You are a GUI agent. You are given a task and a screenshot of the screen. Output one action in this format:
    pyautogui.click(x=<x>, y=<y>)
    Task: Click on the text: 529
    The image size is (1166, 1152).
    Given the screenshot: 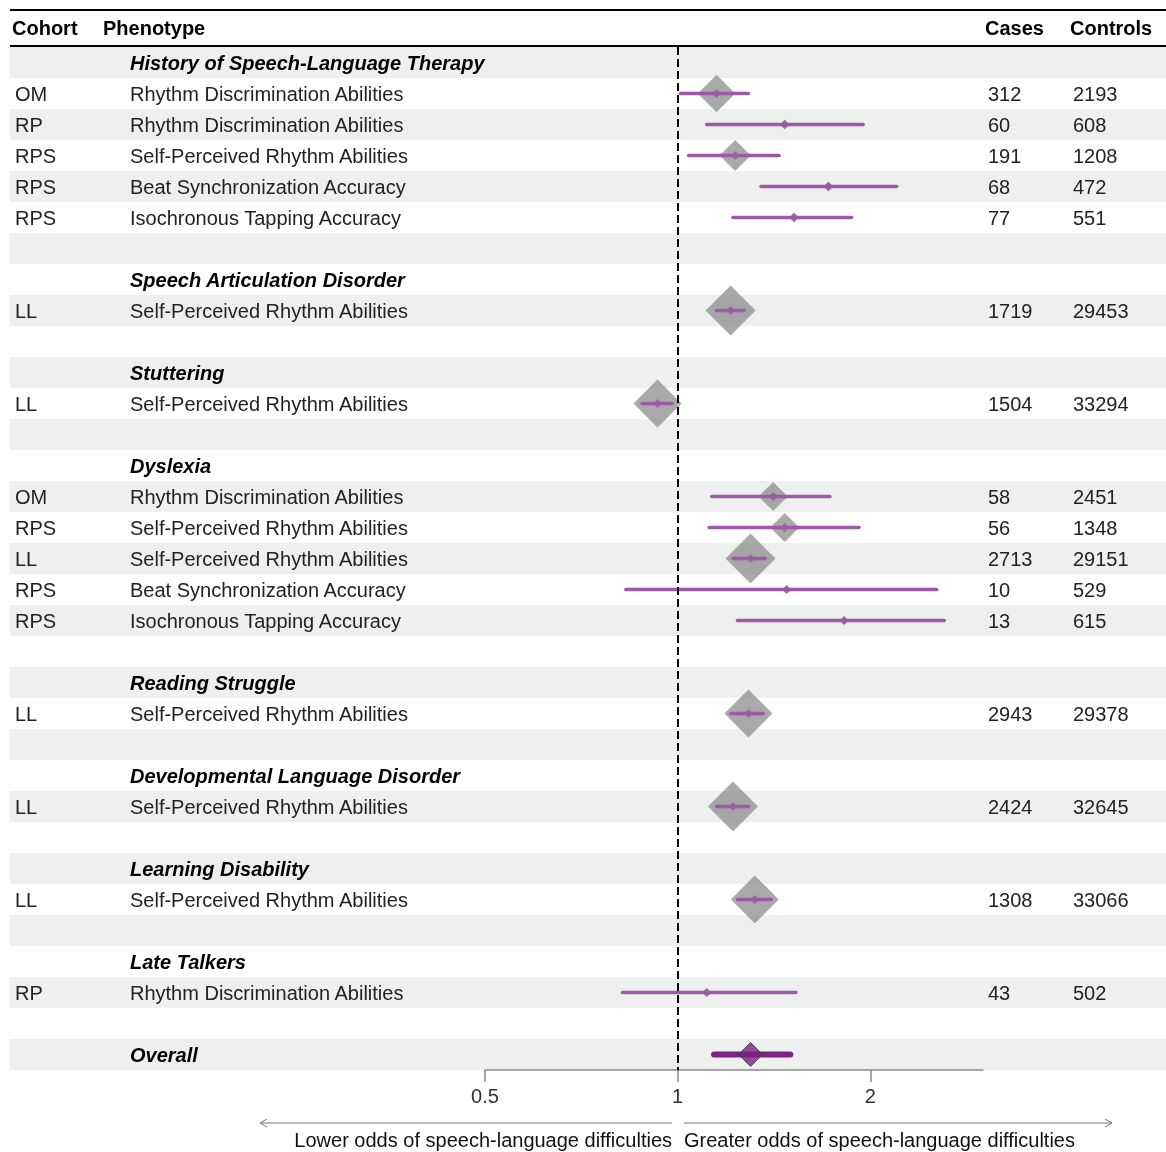 What is the action you would take?
    pyautogui.click(x=1090, y=589)
    